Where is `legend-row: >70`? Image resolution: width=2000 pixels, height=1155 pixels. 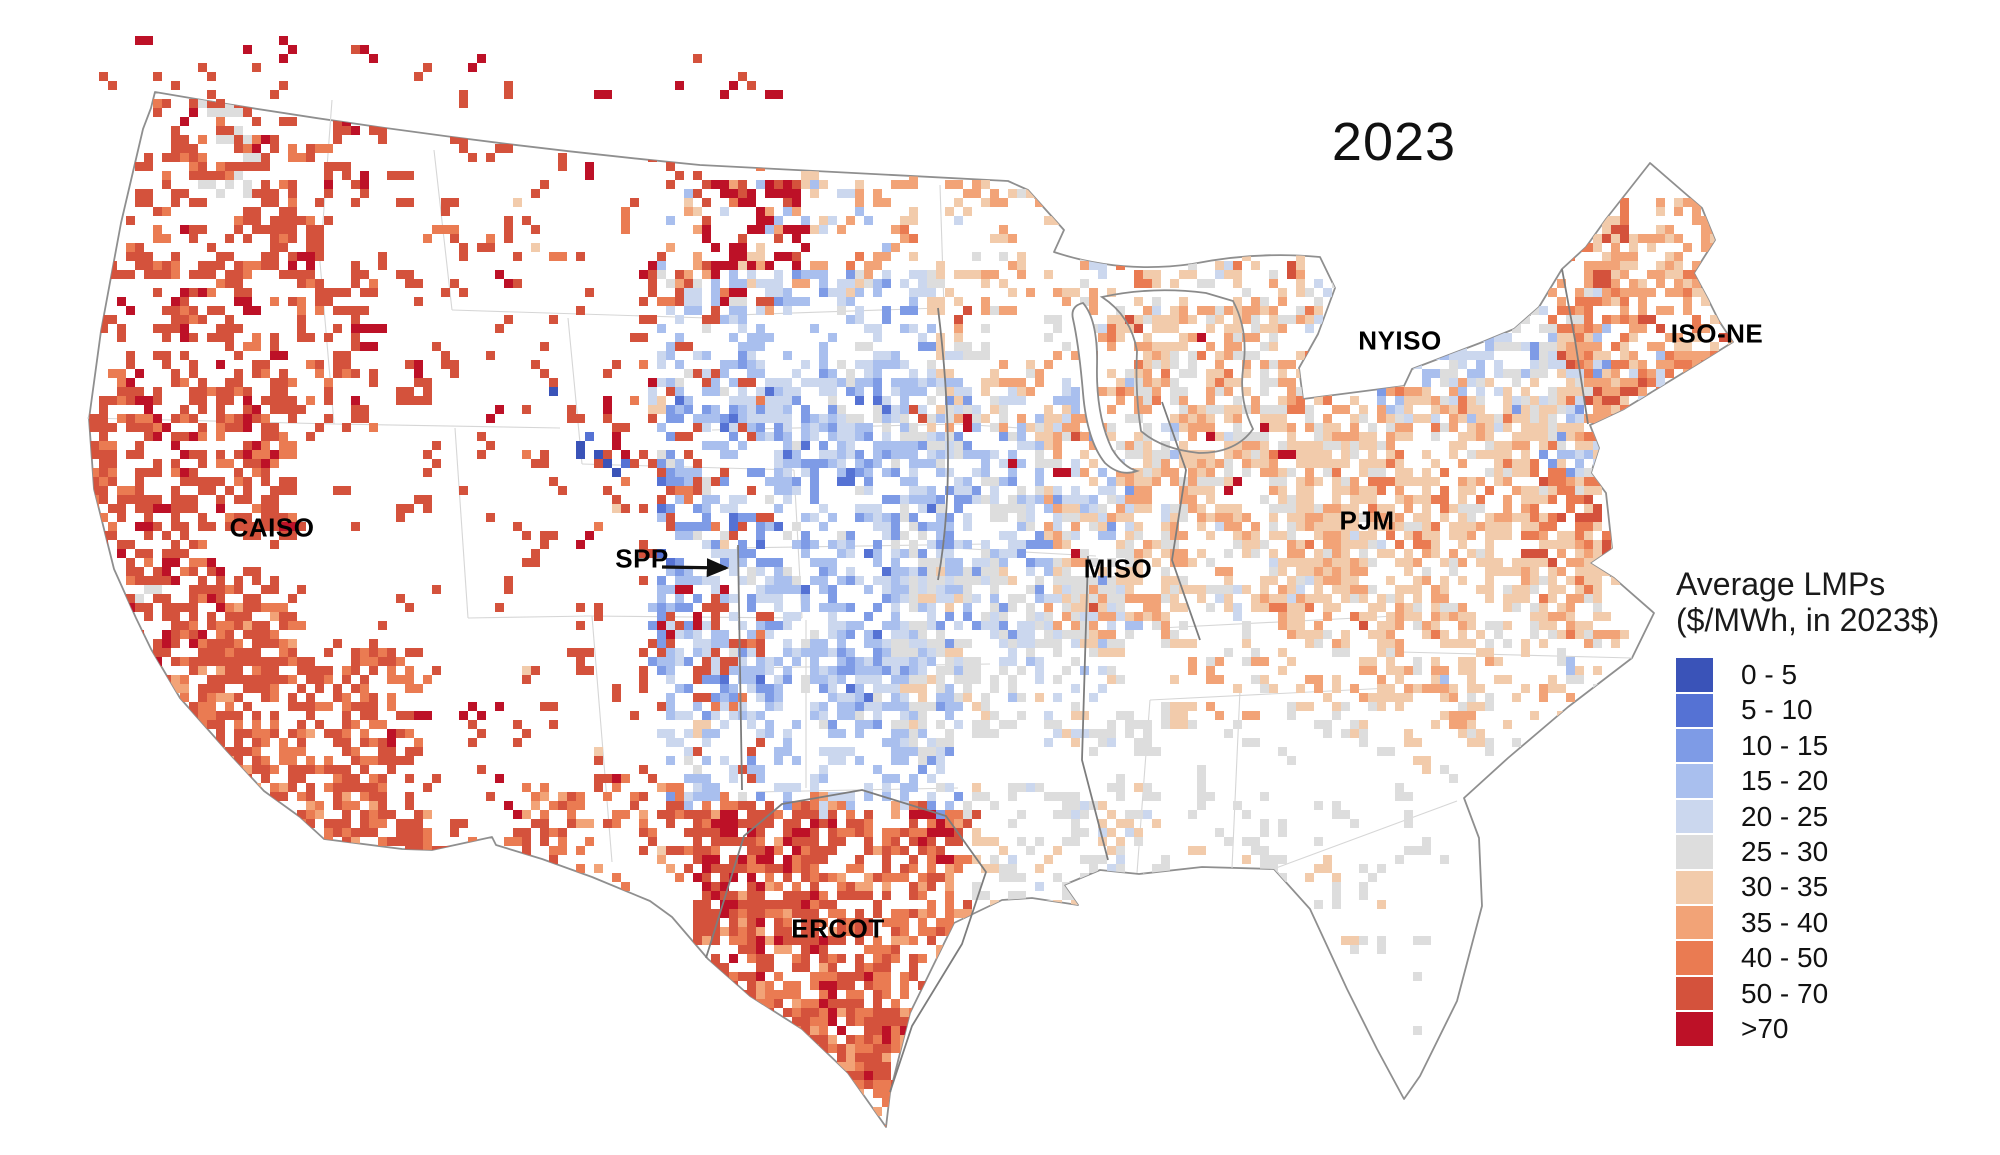 legend-row: >70 is located at coordinates (1837, 1029).